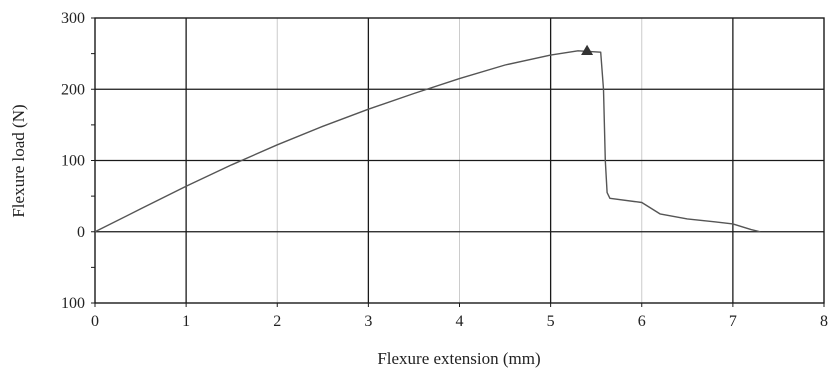  What do you see at coordinates (642, 321) in the screenshot?
I see `x-tick-label: 6` at bounding box center [642, 321].